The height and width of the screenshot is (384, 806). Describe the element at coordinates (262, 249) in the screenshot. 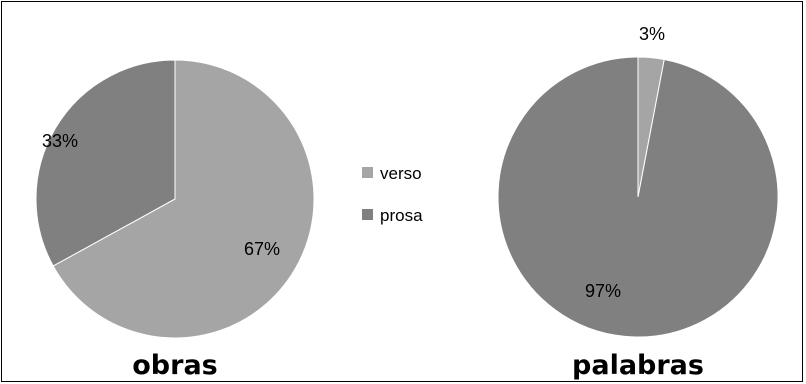

I see `data-label-verso: 67%` at that location.